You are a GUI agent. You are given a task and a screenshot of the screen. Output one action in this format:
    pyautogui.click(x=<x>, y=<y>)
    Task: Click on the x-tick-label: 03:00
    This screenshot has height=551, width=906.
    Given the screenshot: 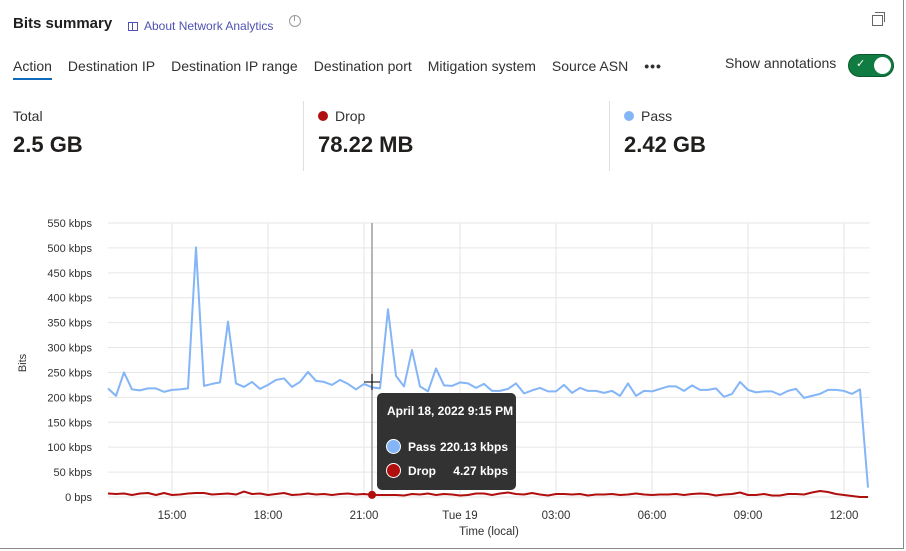 What is the action you would take?
    pyautogui.click(x=556, y=516)
    